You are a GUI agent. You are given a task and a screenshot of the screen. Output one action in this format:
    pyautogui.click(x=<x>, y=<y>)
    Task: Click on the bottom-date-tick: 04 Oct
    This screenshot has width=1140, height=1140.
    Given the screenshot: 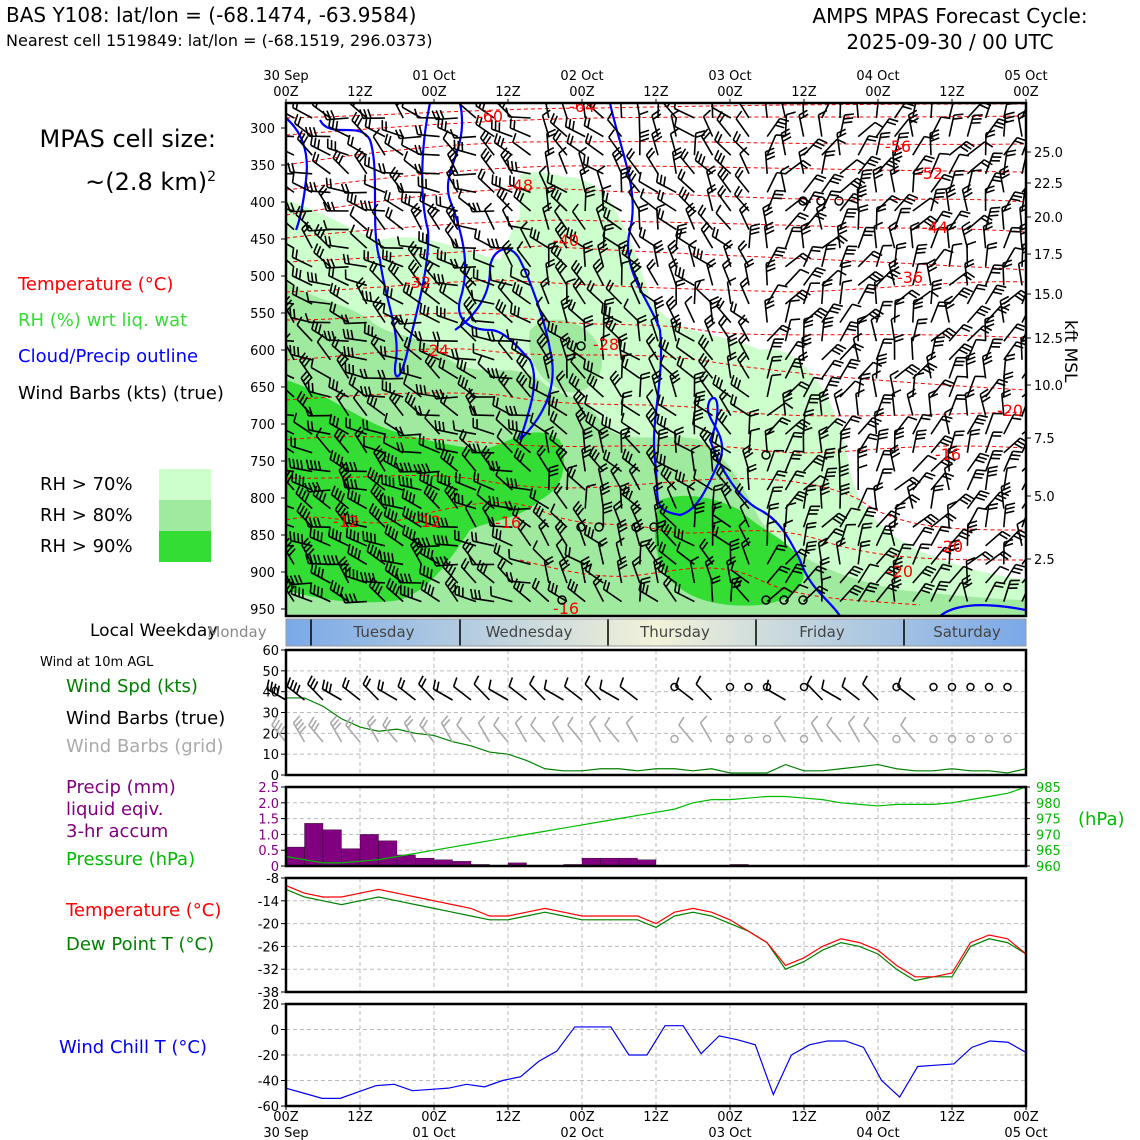 What is the action you would take?
    pyautogui.click(x=877, y=1133)
    